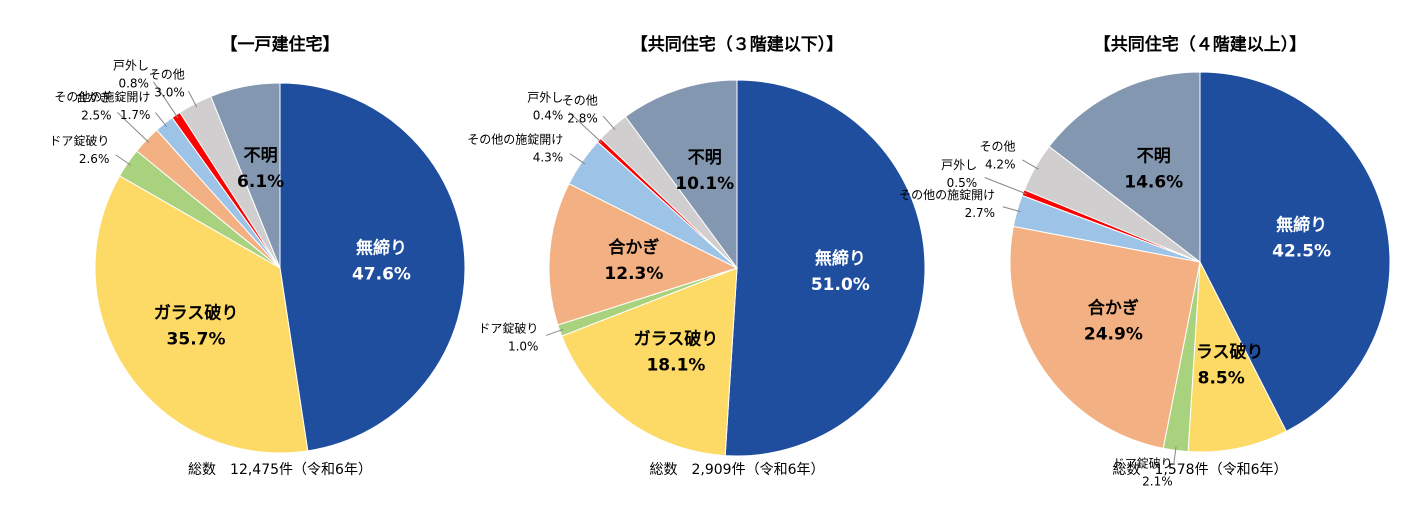 The height and width of the screenshot is (515, 1420). I want to click on value-label: 2.7%, so click(980, 213).